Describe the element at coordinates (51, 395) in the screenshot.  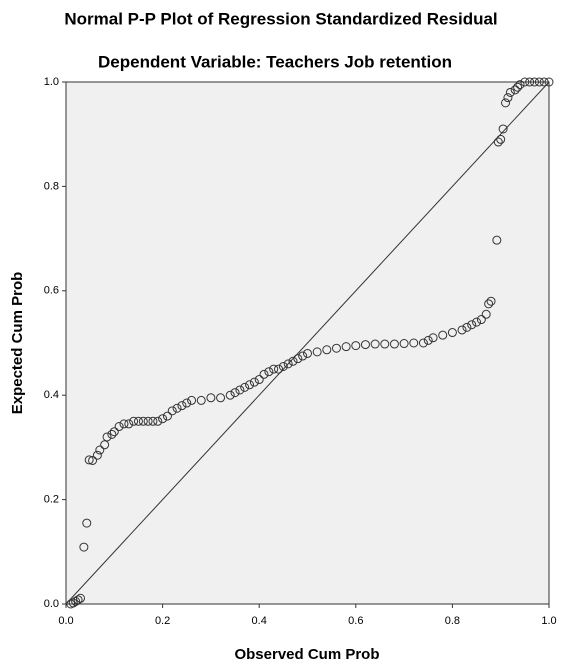
I see `y-tick-label: 0.4` at that location.